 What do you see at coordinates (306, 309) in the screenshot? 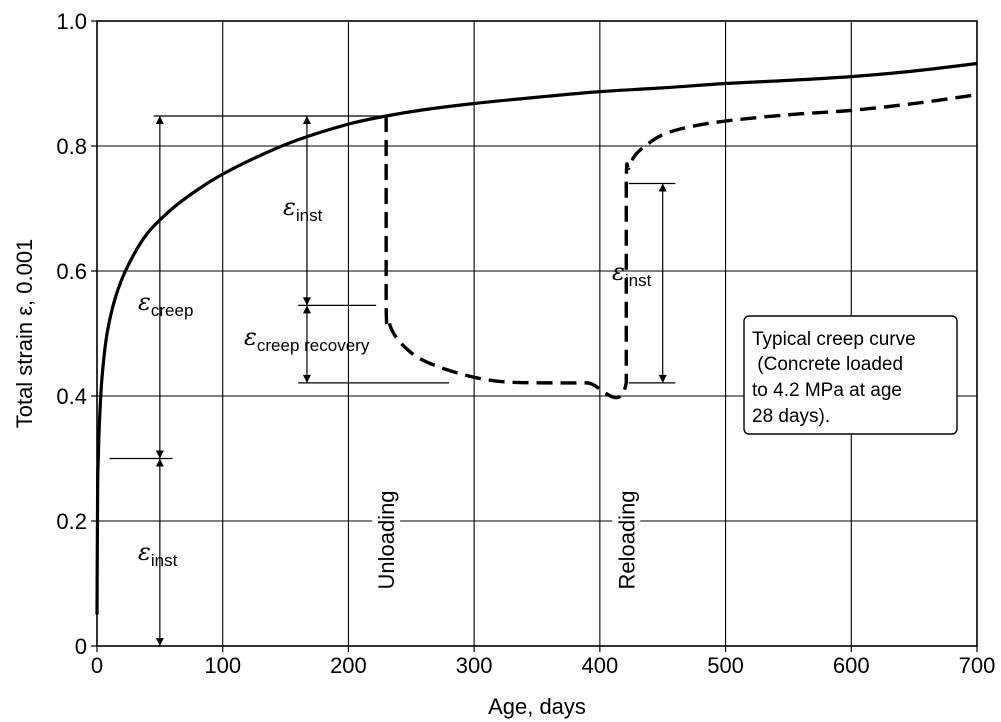
I see `creep-recovery-dimension-arrowhead-top` at bounding box center [306, 309].